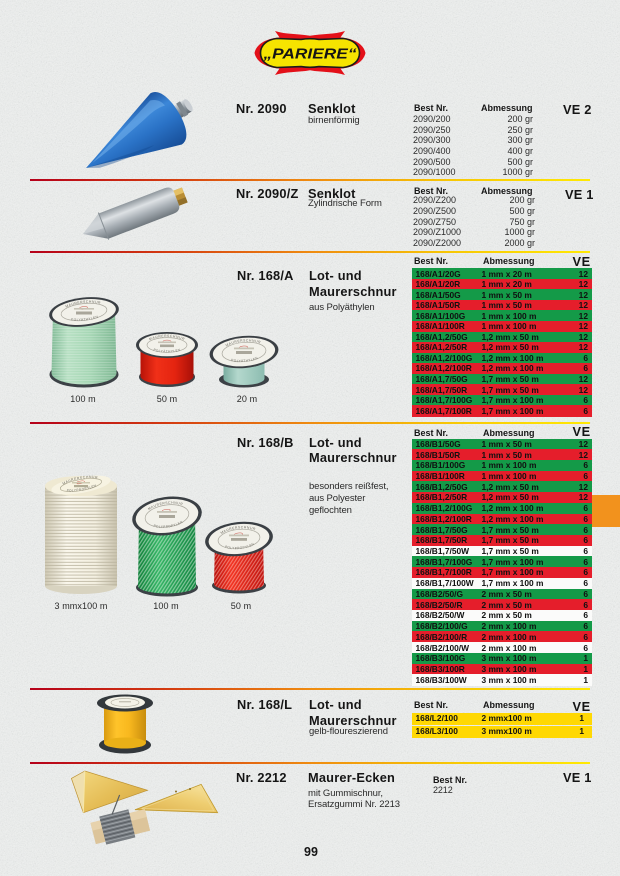 Image resolution: width=620 pixels, height=876 pixels. What do you see at coordinates (309, 54) in the screenshot?
I see `svg-text: „PARIERE“` at bounding box center [309, 54].